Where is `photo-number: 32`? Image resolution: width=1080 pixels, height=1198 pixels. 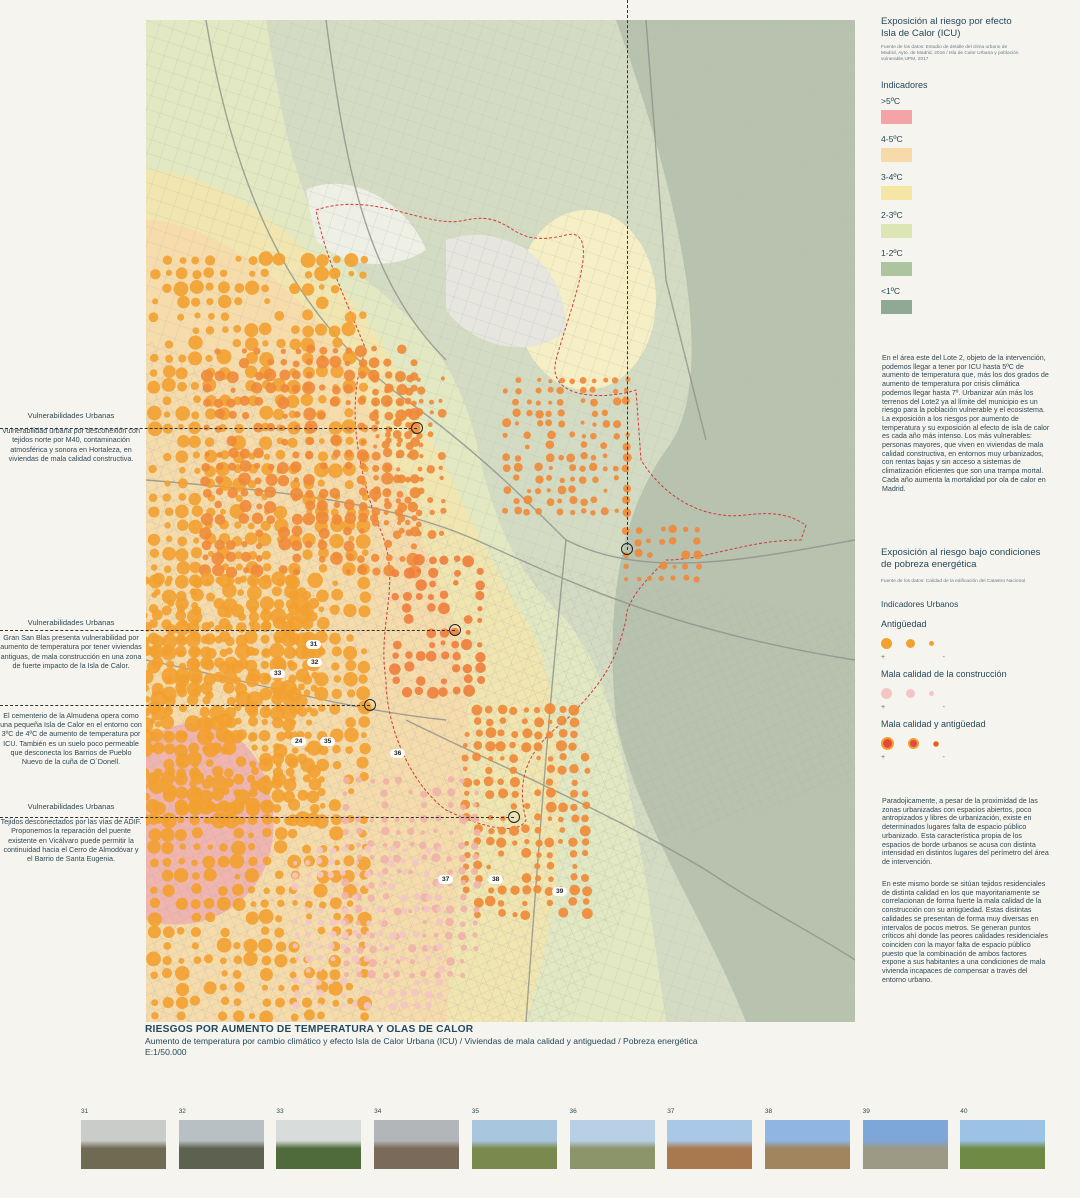
photo-number: 32 is located at coordinates (182, 1111).